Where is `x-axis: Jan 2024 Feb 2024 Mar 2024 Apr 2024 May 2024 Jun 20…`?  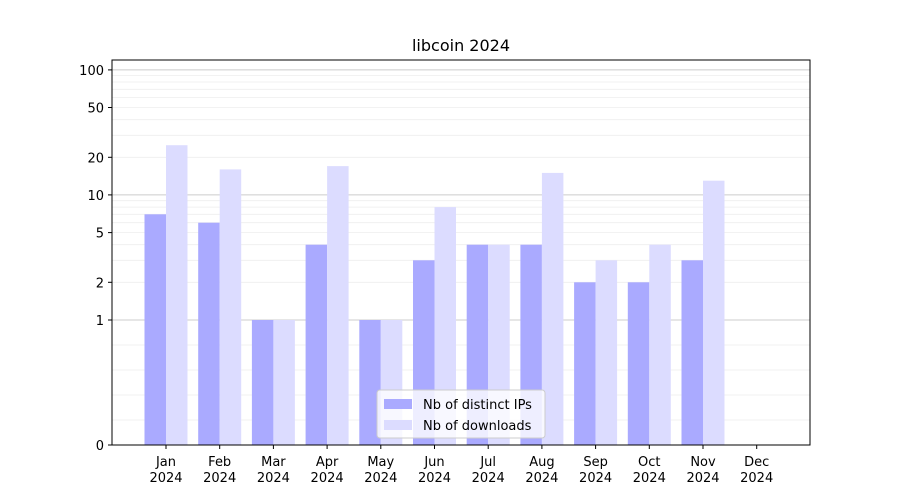 x-axis: Jan 2024 Feb 2024 Mar 2024 Apr 2024 May 2024 Jun 20… is located at coordinates (461, 465).